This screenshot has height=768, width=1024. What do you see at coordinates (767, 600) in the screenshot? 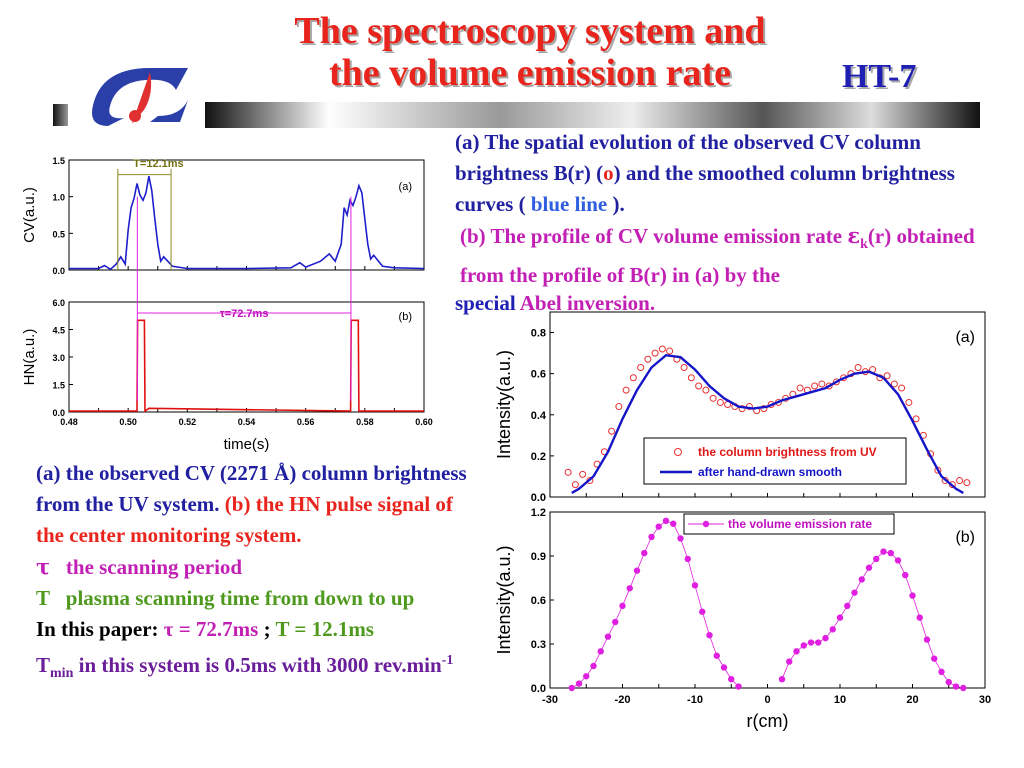
I see `plot-frame` at bounding box center [767, 600].